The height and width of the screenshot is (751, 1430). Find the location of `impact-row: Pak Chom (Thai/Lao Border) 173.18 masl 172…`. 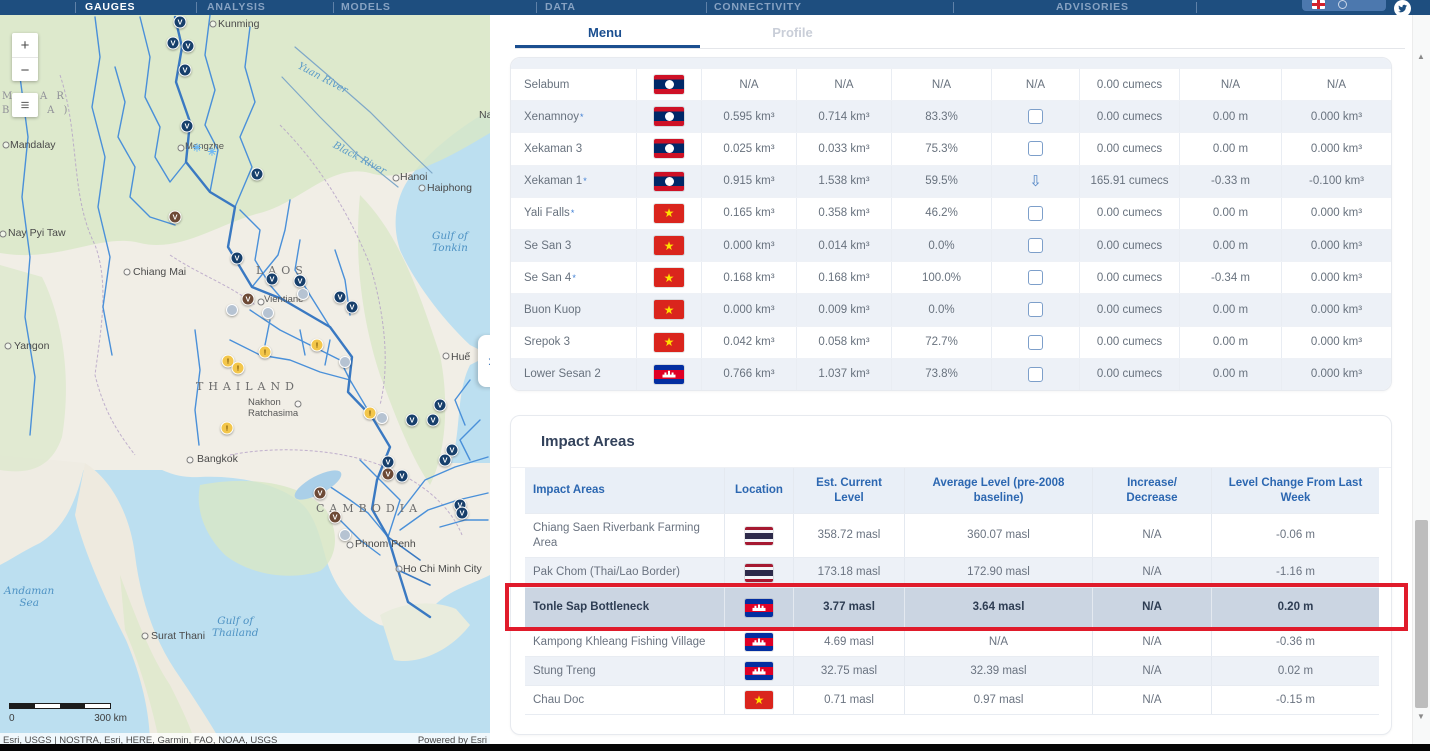

impact-row: Pak Chom (Thai/Lao Border) 173.18 masl 172… is located at coordinates (952, 573).